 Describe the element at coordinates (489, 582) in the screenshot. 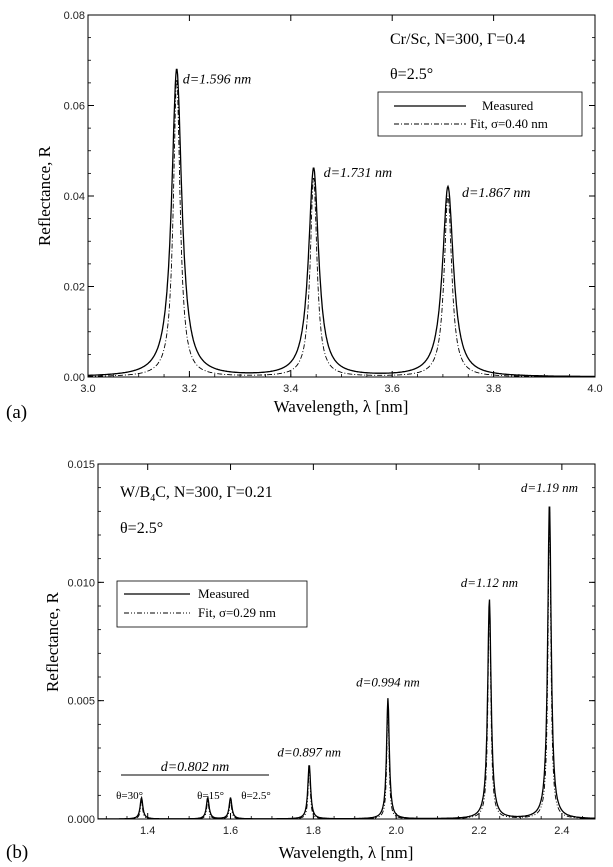

I see `b-peak-label: d=1.12 nm` at that location.